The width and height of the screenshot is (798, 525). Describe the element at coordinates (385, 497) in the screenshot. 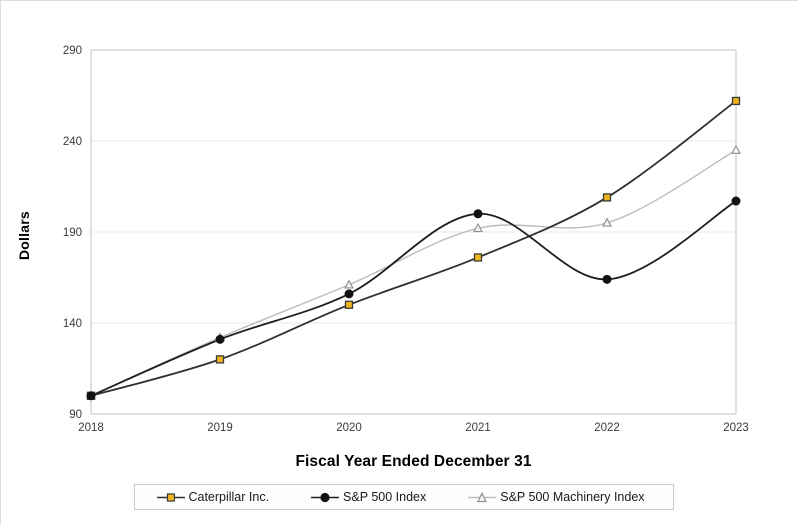

I see `legend-label-sp500: S&P 500 Index` at that location.